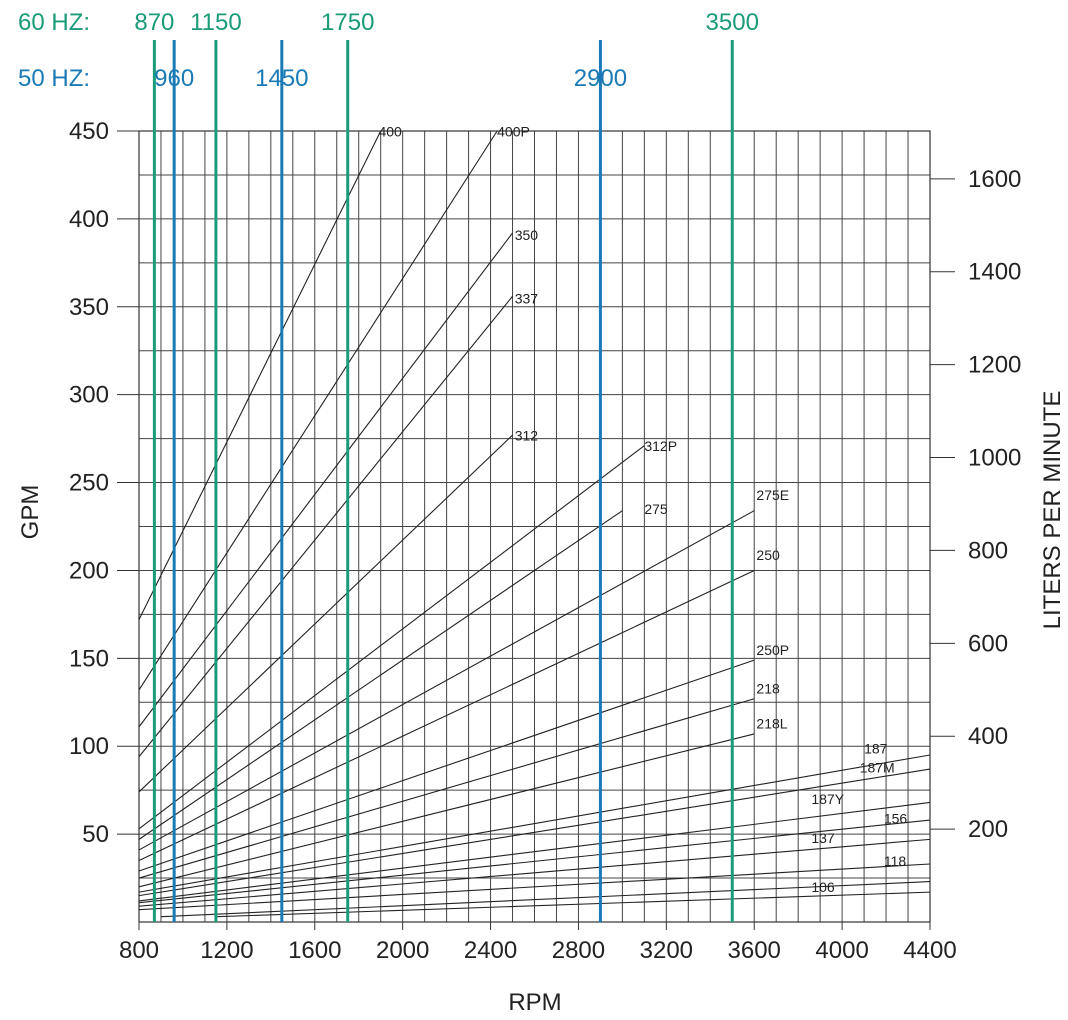 This screenshot has height=1020, width=1068. I want to click on pump-curve-label: 275E, so click(772, 495).